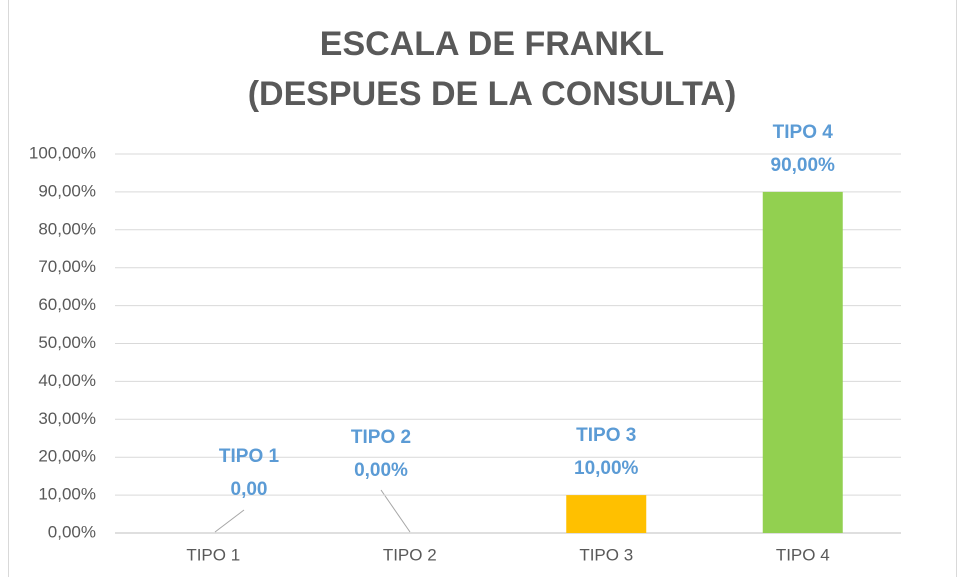 The height and width of the screenshot is (577, 958). Describe the element at coordinates (62, 152) in the screenshot. I see `y-tick-label: 100,00%` at that location.